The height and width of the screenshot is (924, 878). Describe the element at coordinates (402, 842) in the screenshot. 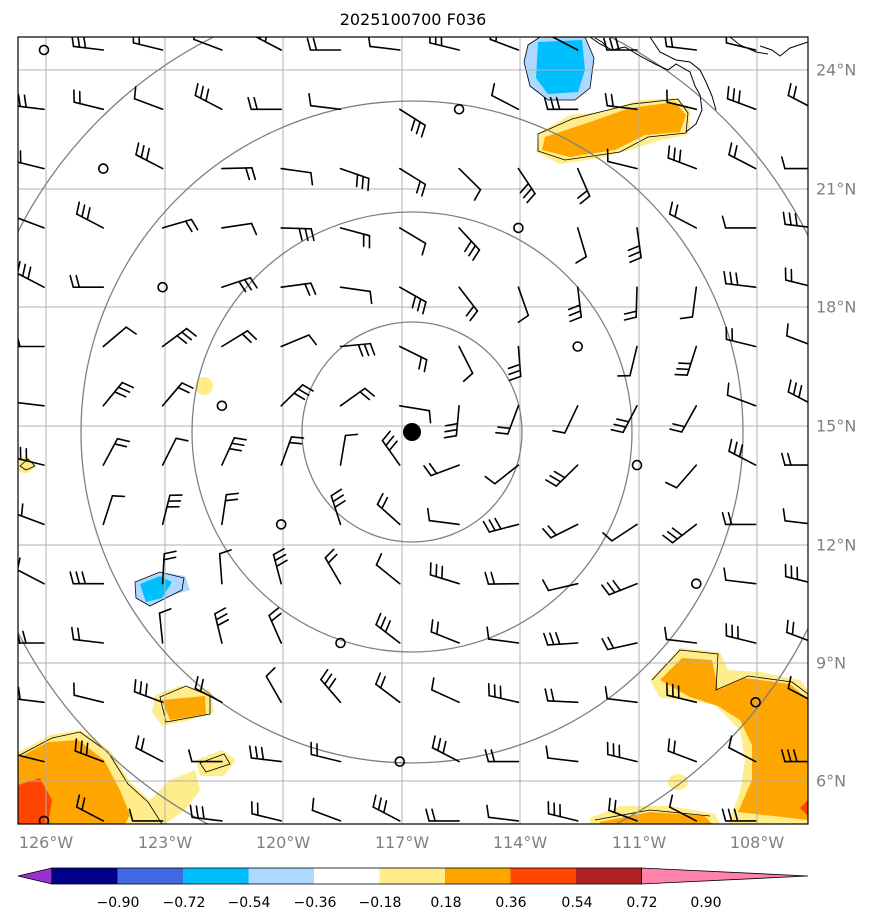

I see `lon-label-117w: 117°W` at that location.